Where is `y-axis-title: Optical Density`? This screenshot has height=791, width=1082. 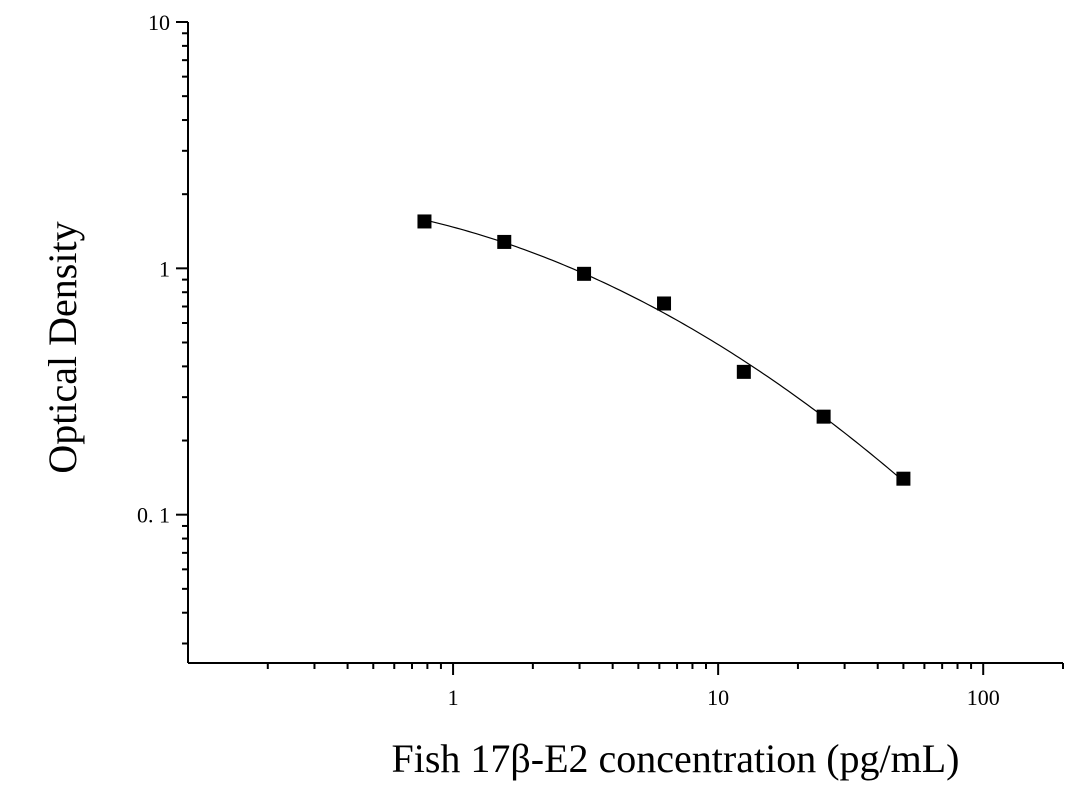 y-axis-title: Optical Density is located at coordinates (62, 347).